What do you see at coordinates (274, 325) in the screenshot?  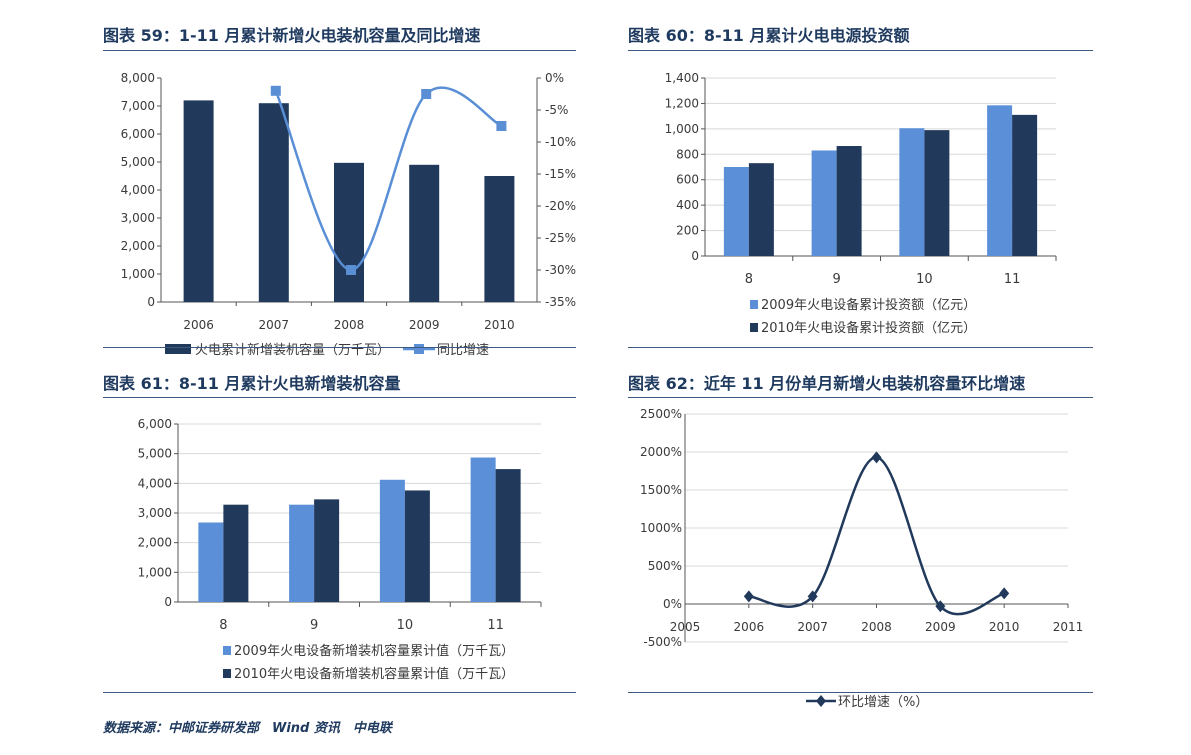 I see `x-tick-label: 2007` at bounding box center [274, 325].